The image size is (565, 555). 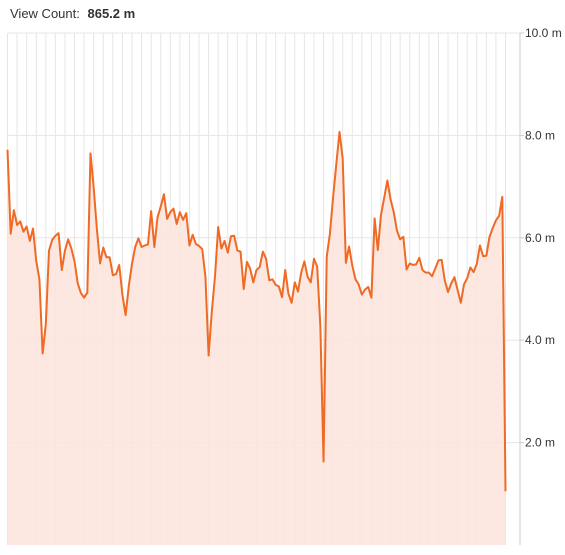 I want to click on y-axis-tick-label: 4.0 m, so click(x=540, y=340).